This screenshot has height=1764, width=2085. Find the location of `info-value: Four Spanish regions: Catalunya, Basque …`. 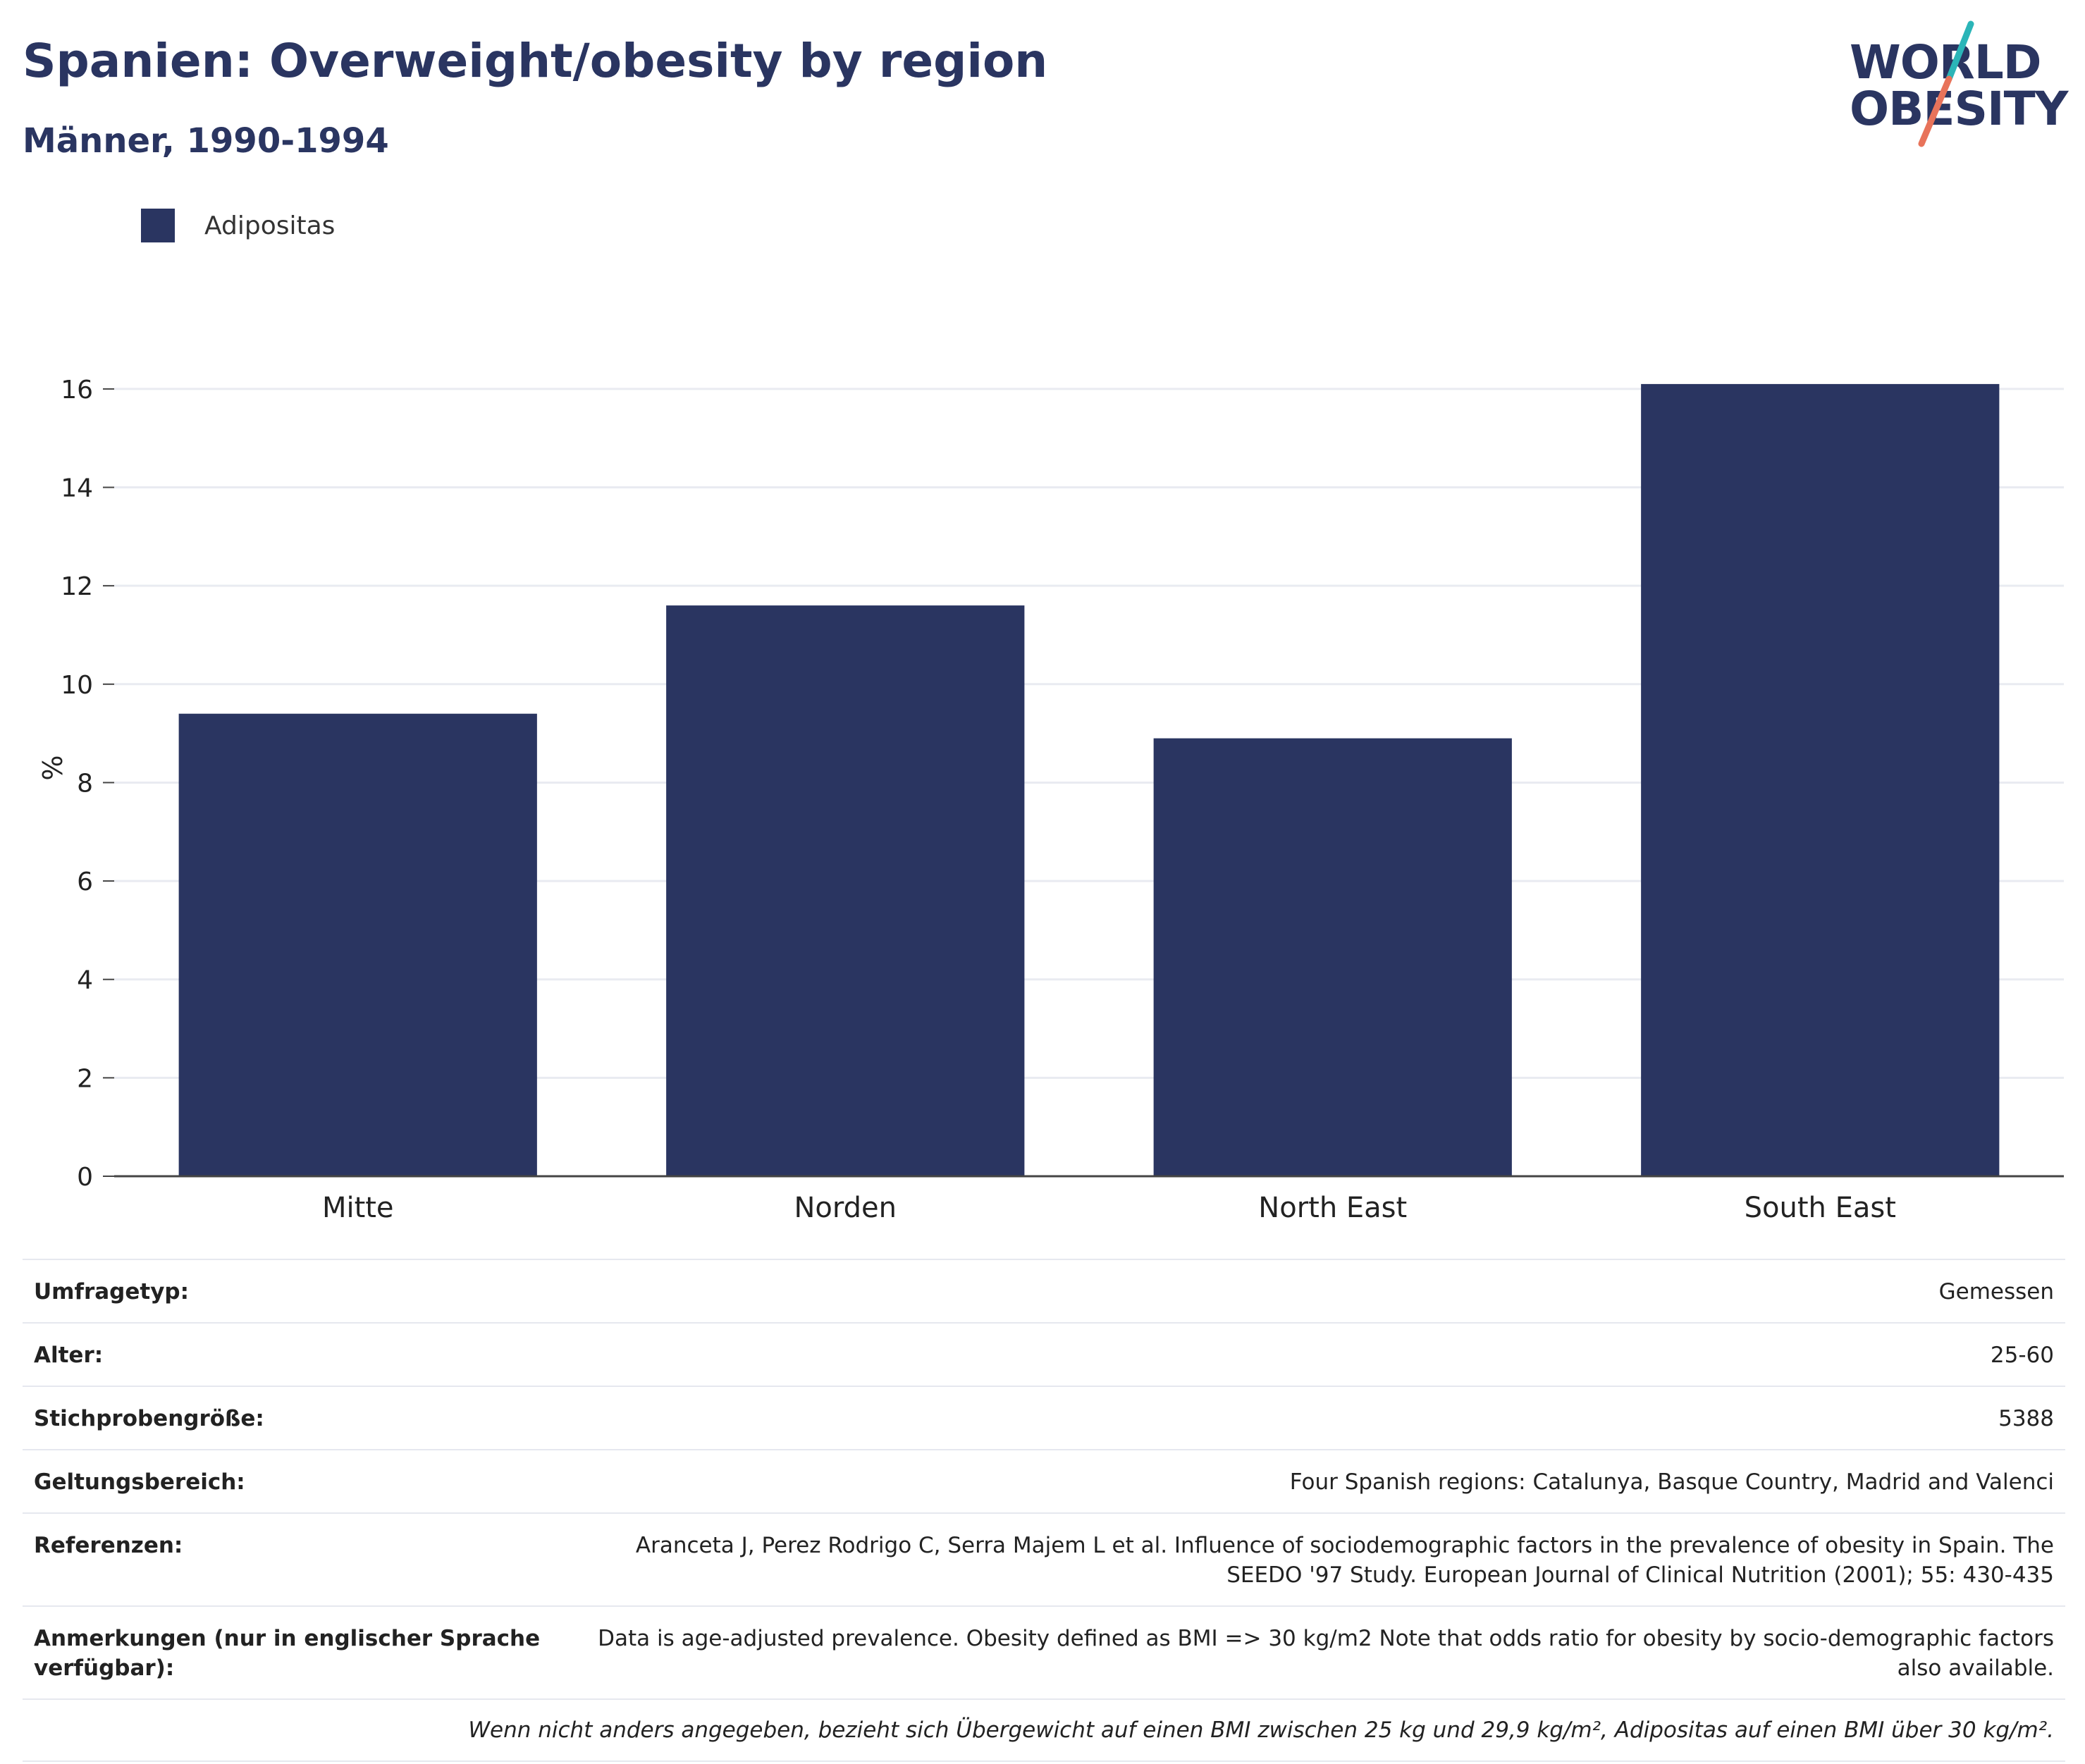

info-value: Four Spanish regions: Catalunya, Basque … is located at coordinates (1671, 1482).